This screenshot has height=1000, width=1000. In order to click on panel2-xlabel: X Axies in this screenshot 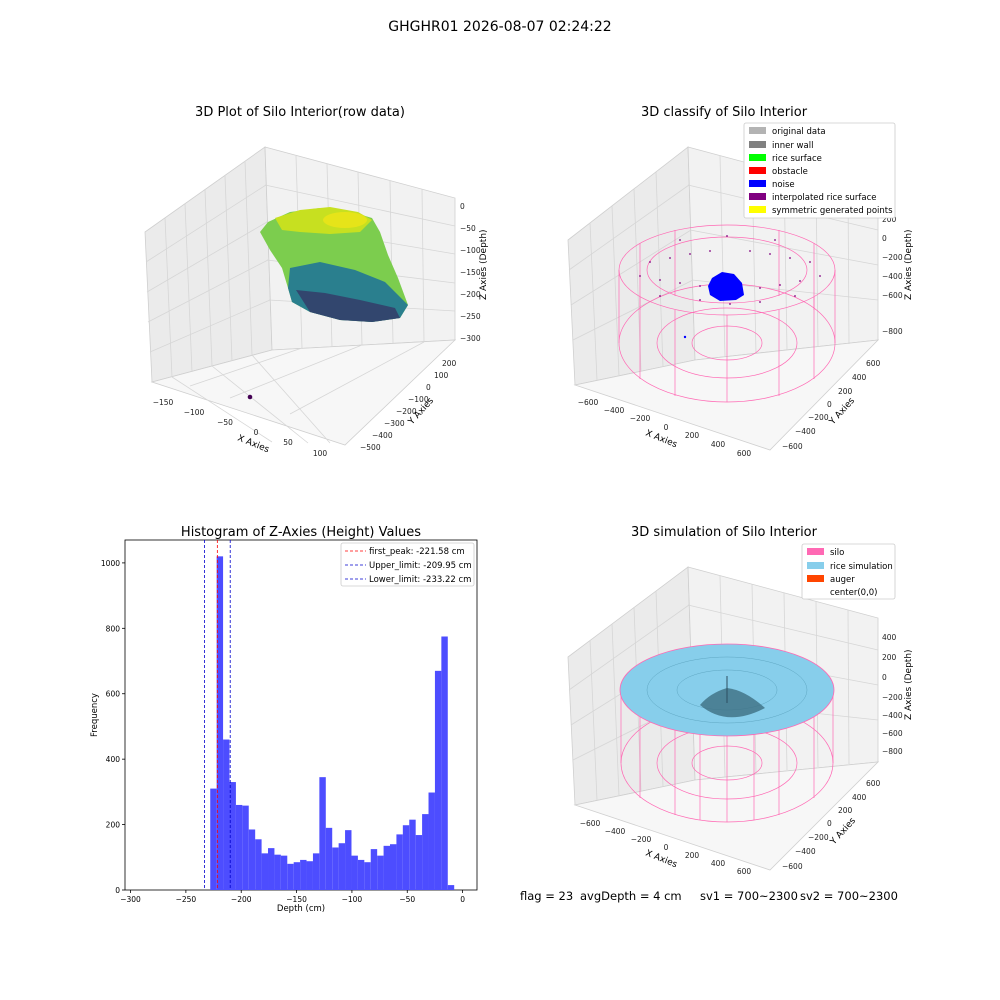, I will do `click(661, 440)`.